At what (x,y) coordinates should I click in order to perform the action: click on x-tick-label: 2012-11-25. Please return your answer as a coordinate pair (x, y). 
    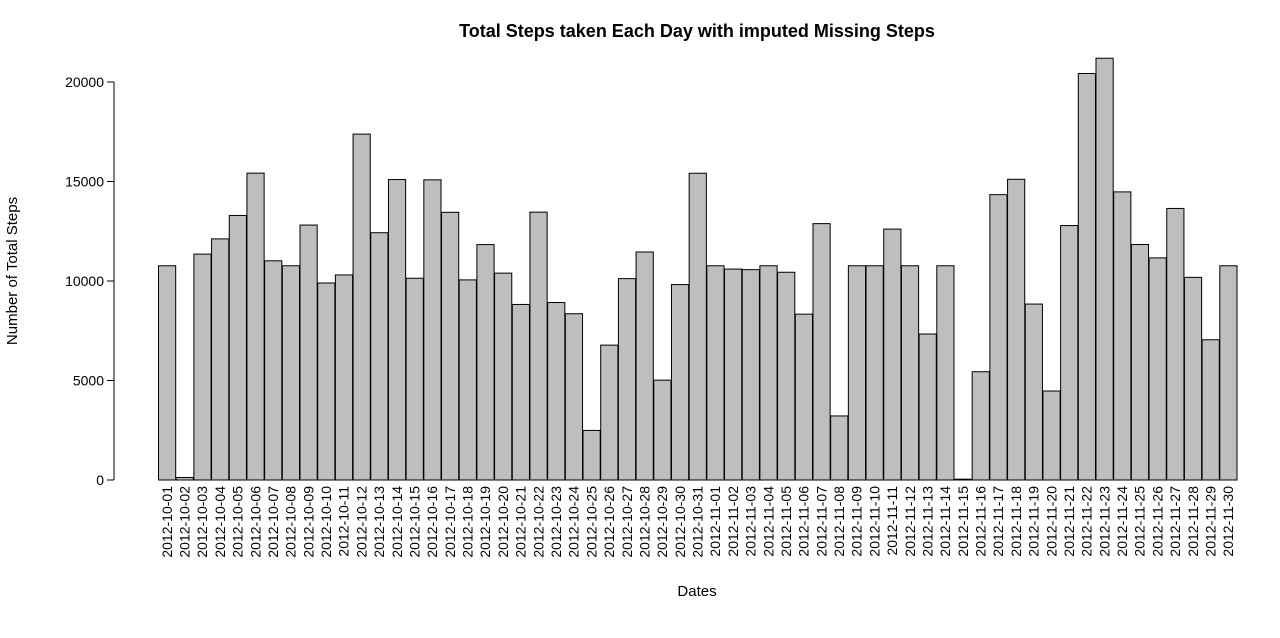
    Looking at the image, I should click on (1140, 521).